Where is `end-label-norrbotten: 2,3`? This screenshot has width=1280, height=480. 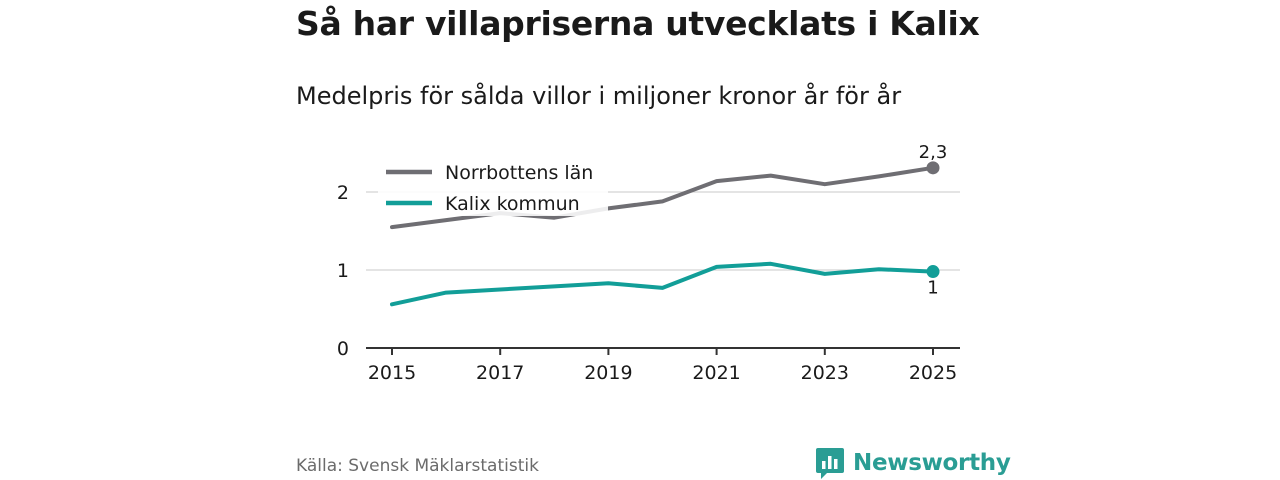
end-label-norrbotten: 2,3 is located at coordinates (933, 152).